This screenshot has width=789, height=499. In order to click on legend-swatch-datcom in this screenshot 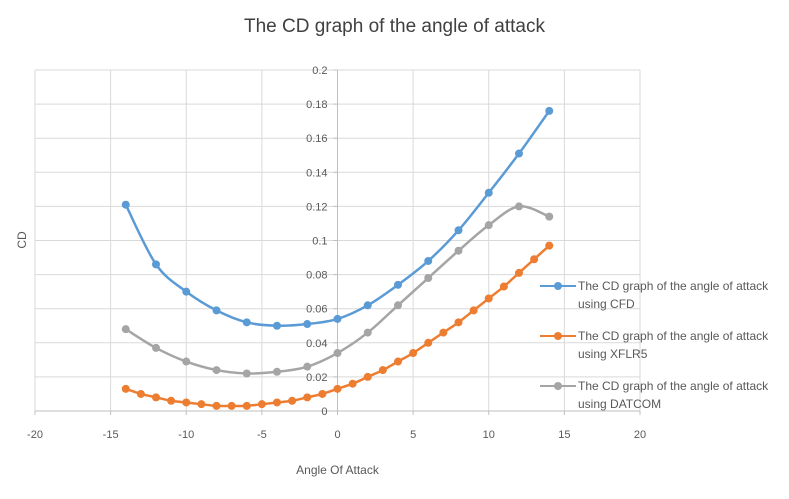, I will do `click(558, 386)`.